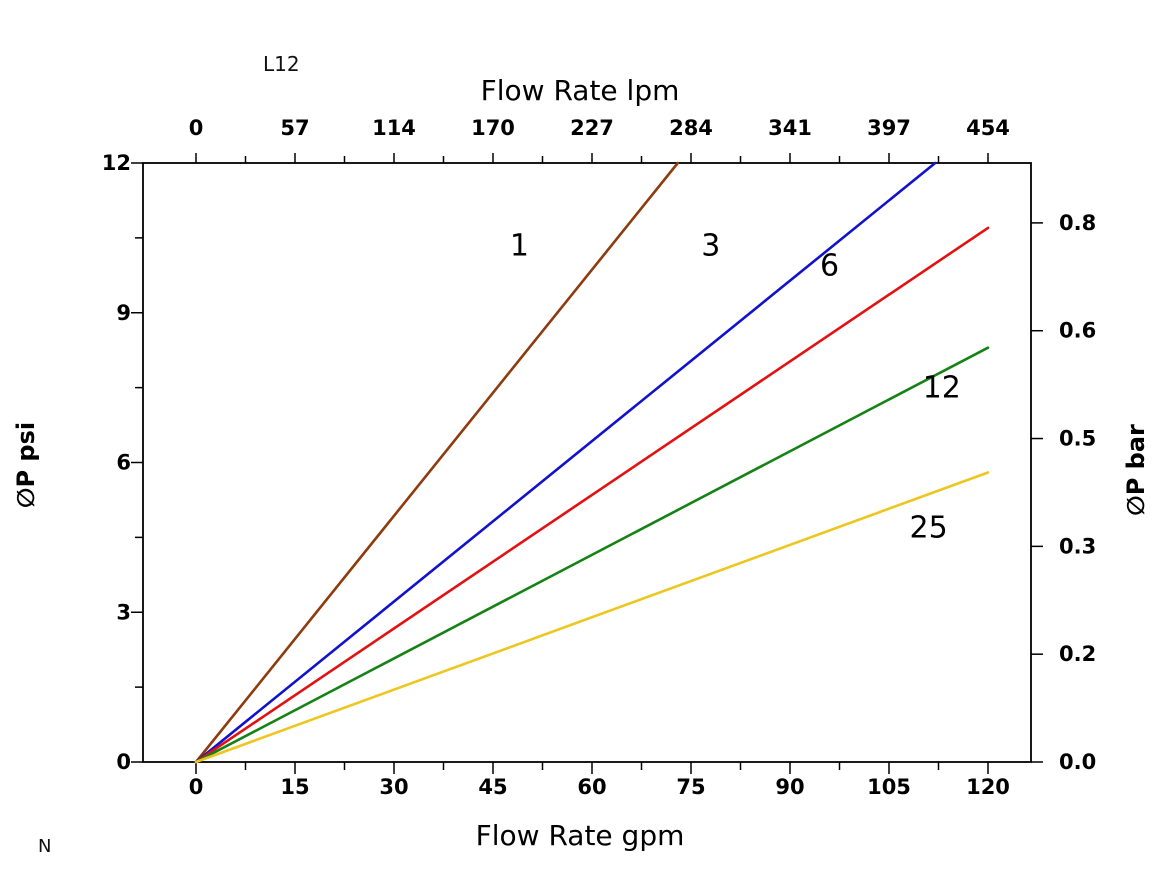 Image resolution: width=1172 pixels, height=874 pixels. I want to click on series-label-25: 25, so click(929, 527).